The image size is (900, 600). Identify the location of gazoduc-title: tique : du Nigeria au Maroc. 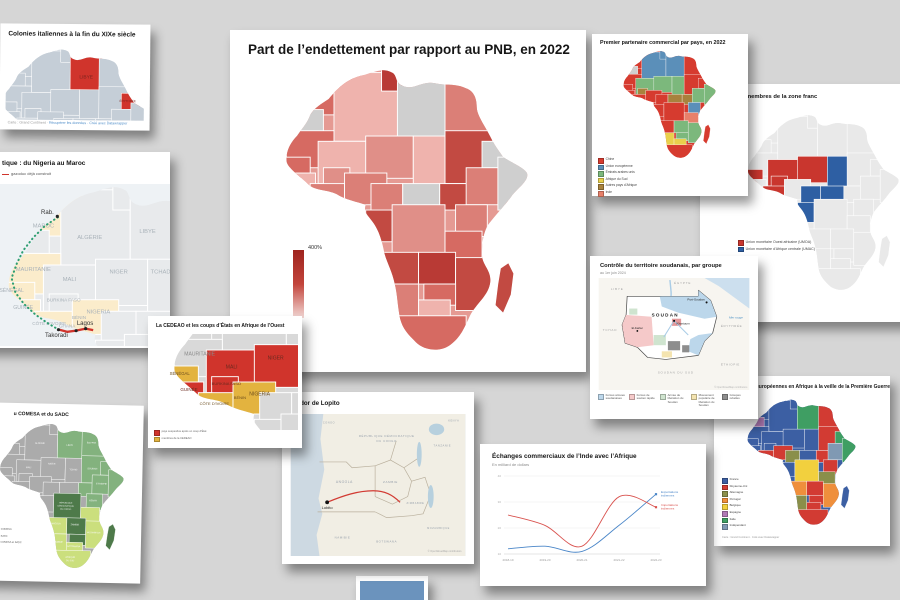
(44, 163).